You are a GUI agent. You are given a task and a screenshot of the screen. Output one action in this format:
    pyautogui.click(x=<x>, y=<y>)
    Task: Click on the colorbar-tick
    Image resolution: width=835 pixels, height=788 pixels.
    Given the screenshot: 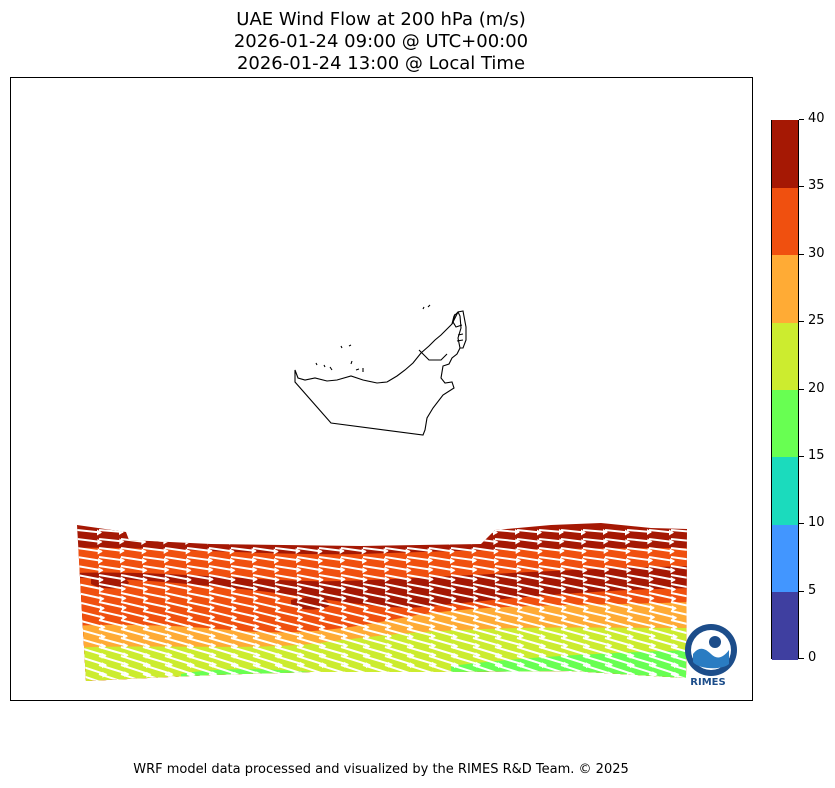 What is the action you would take?
    pyautogui.click(x=801, y=119)
    